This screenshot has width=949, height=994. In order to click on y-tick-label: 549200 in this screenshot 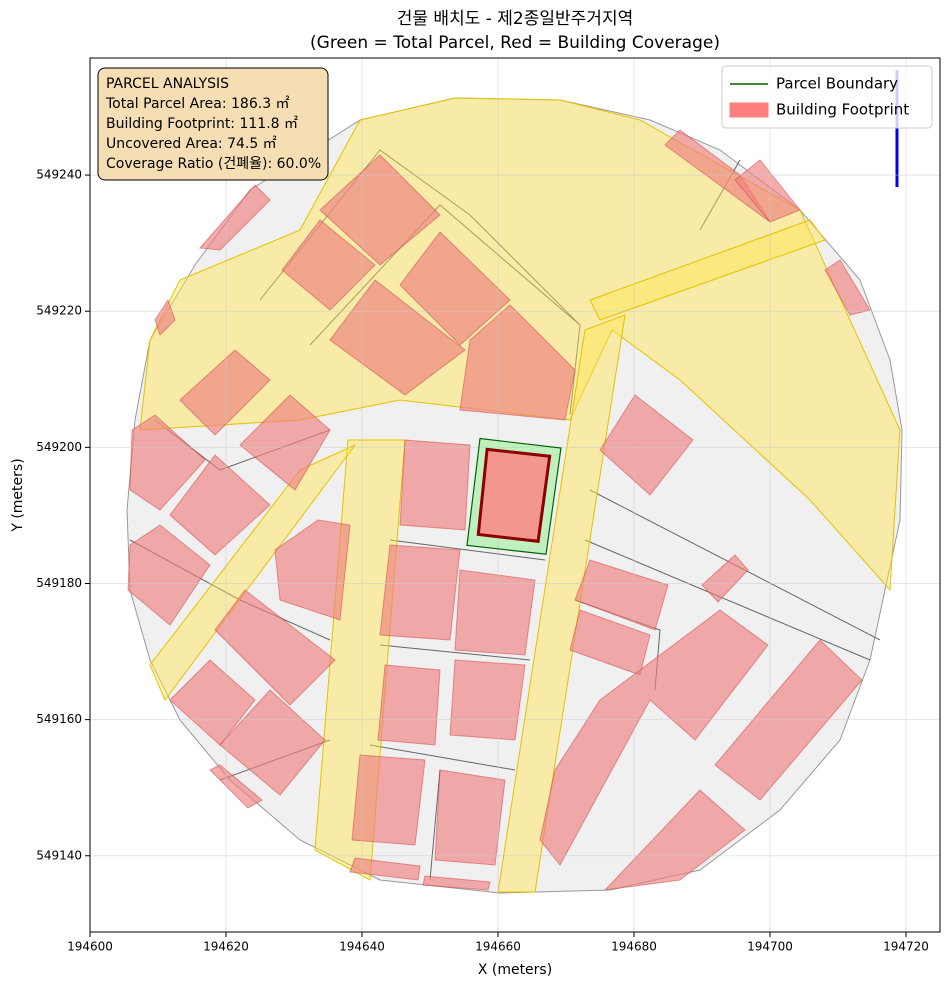, I will do `click(59, 447)`.